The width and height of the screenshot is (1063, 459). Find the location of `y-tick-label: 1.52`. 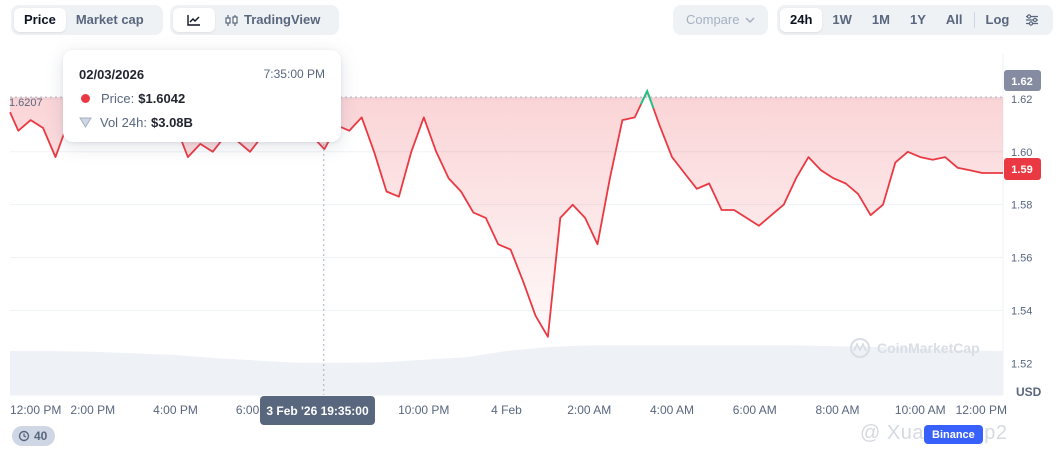

y-tick-label: 1.52 is located at coordinates (1021, 364).